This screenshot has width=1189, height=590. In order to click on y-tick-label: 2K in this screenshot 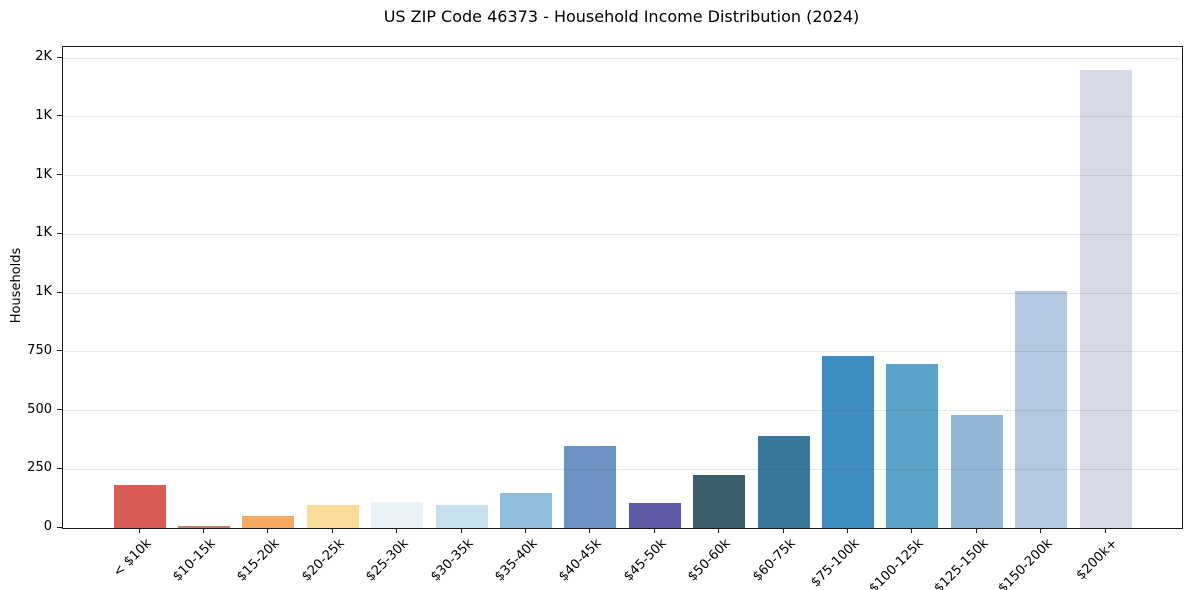, I will do `click(43, 57)`.